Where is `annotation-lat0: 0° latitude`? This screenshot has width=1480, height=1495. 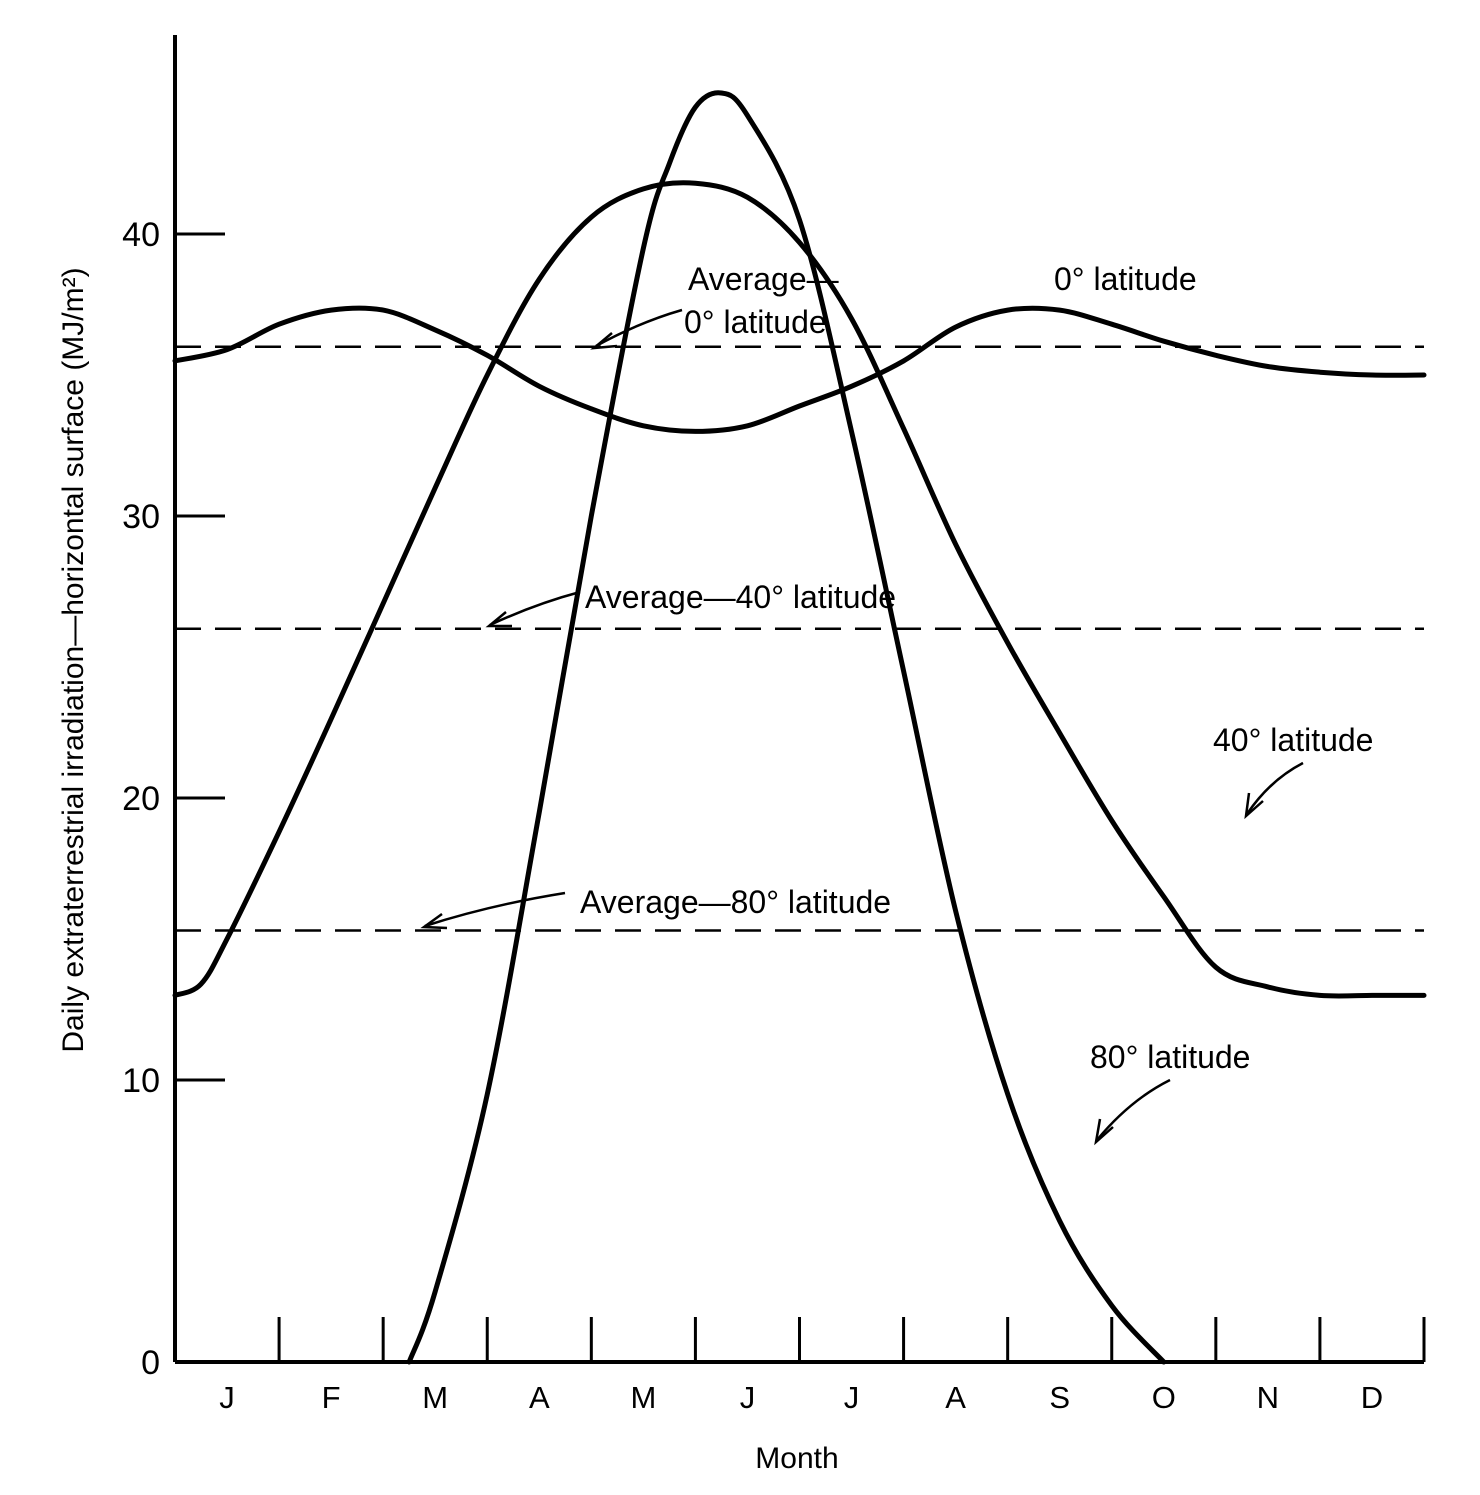 annotation-lat0: 0° latitude is located at coordinates (1125, 279).